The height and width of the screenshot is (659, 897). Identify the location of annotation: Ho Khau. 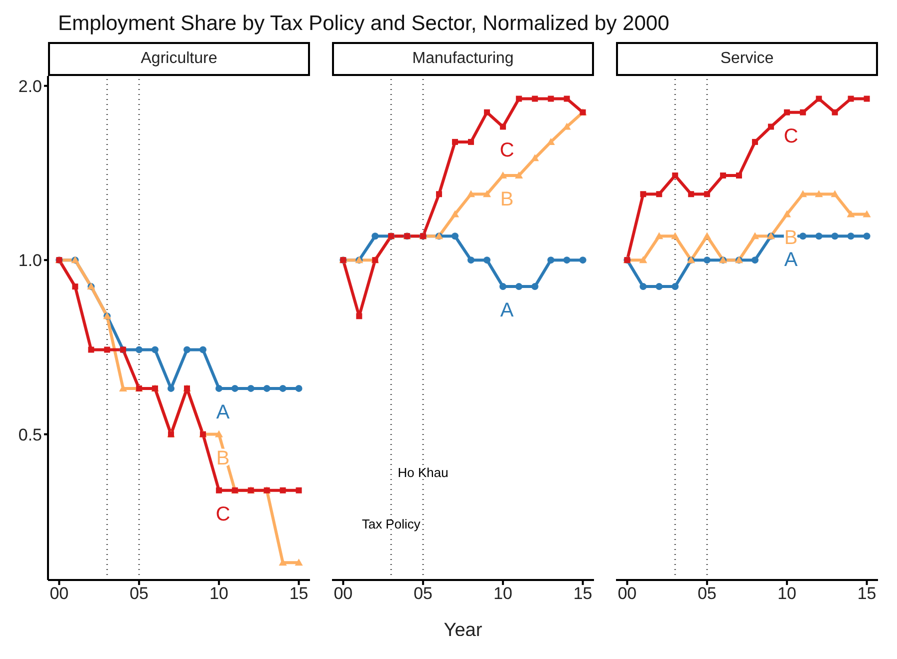
(423, 472).